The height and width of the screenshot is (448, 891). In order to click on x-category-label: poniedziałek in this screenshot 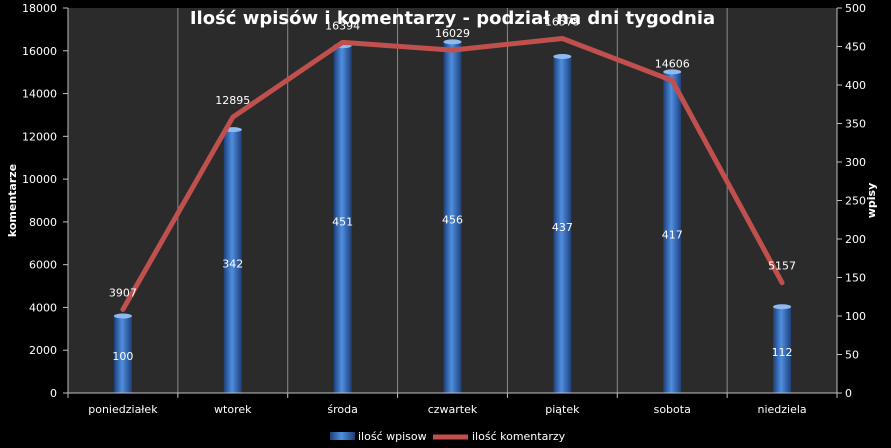, I will do `click(123, 409)`.